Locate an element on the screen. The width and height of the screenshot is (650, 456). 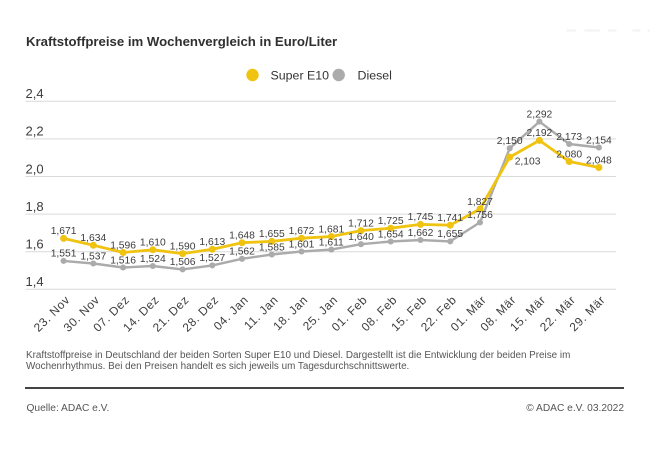
svg-text: 1,6 is located at coordinates (35, 244).